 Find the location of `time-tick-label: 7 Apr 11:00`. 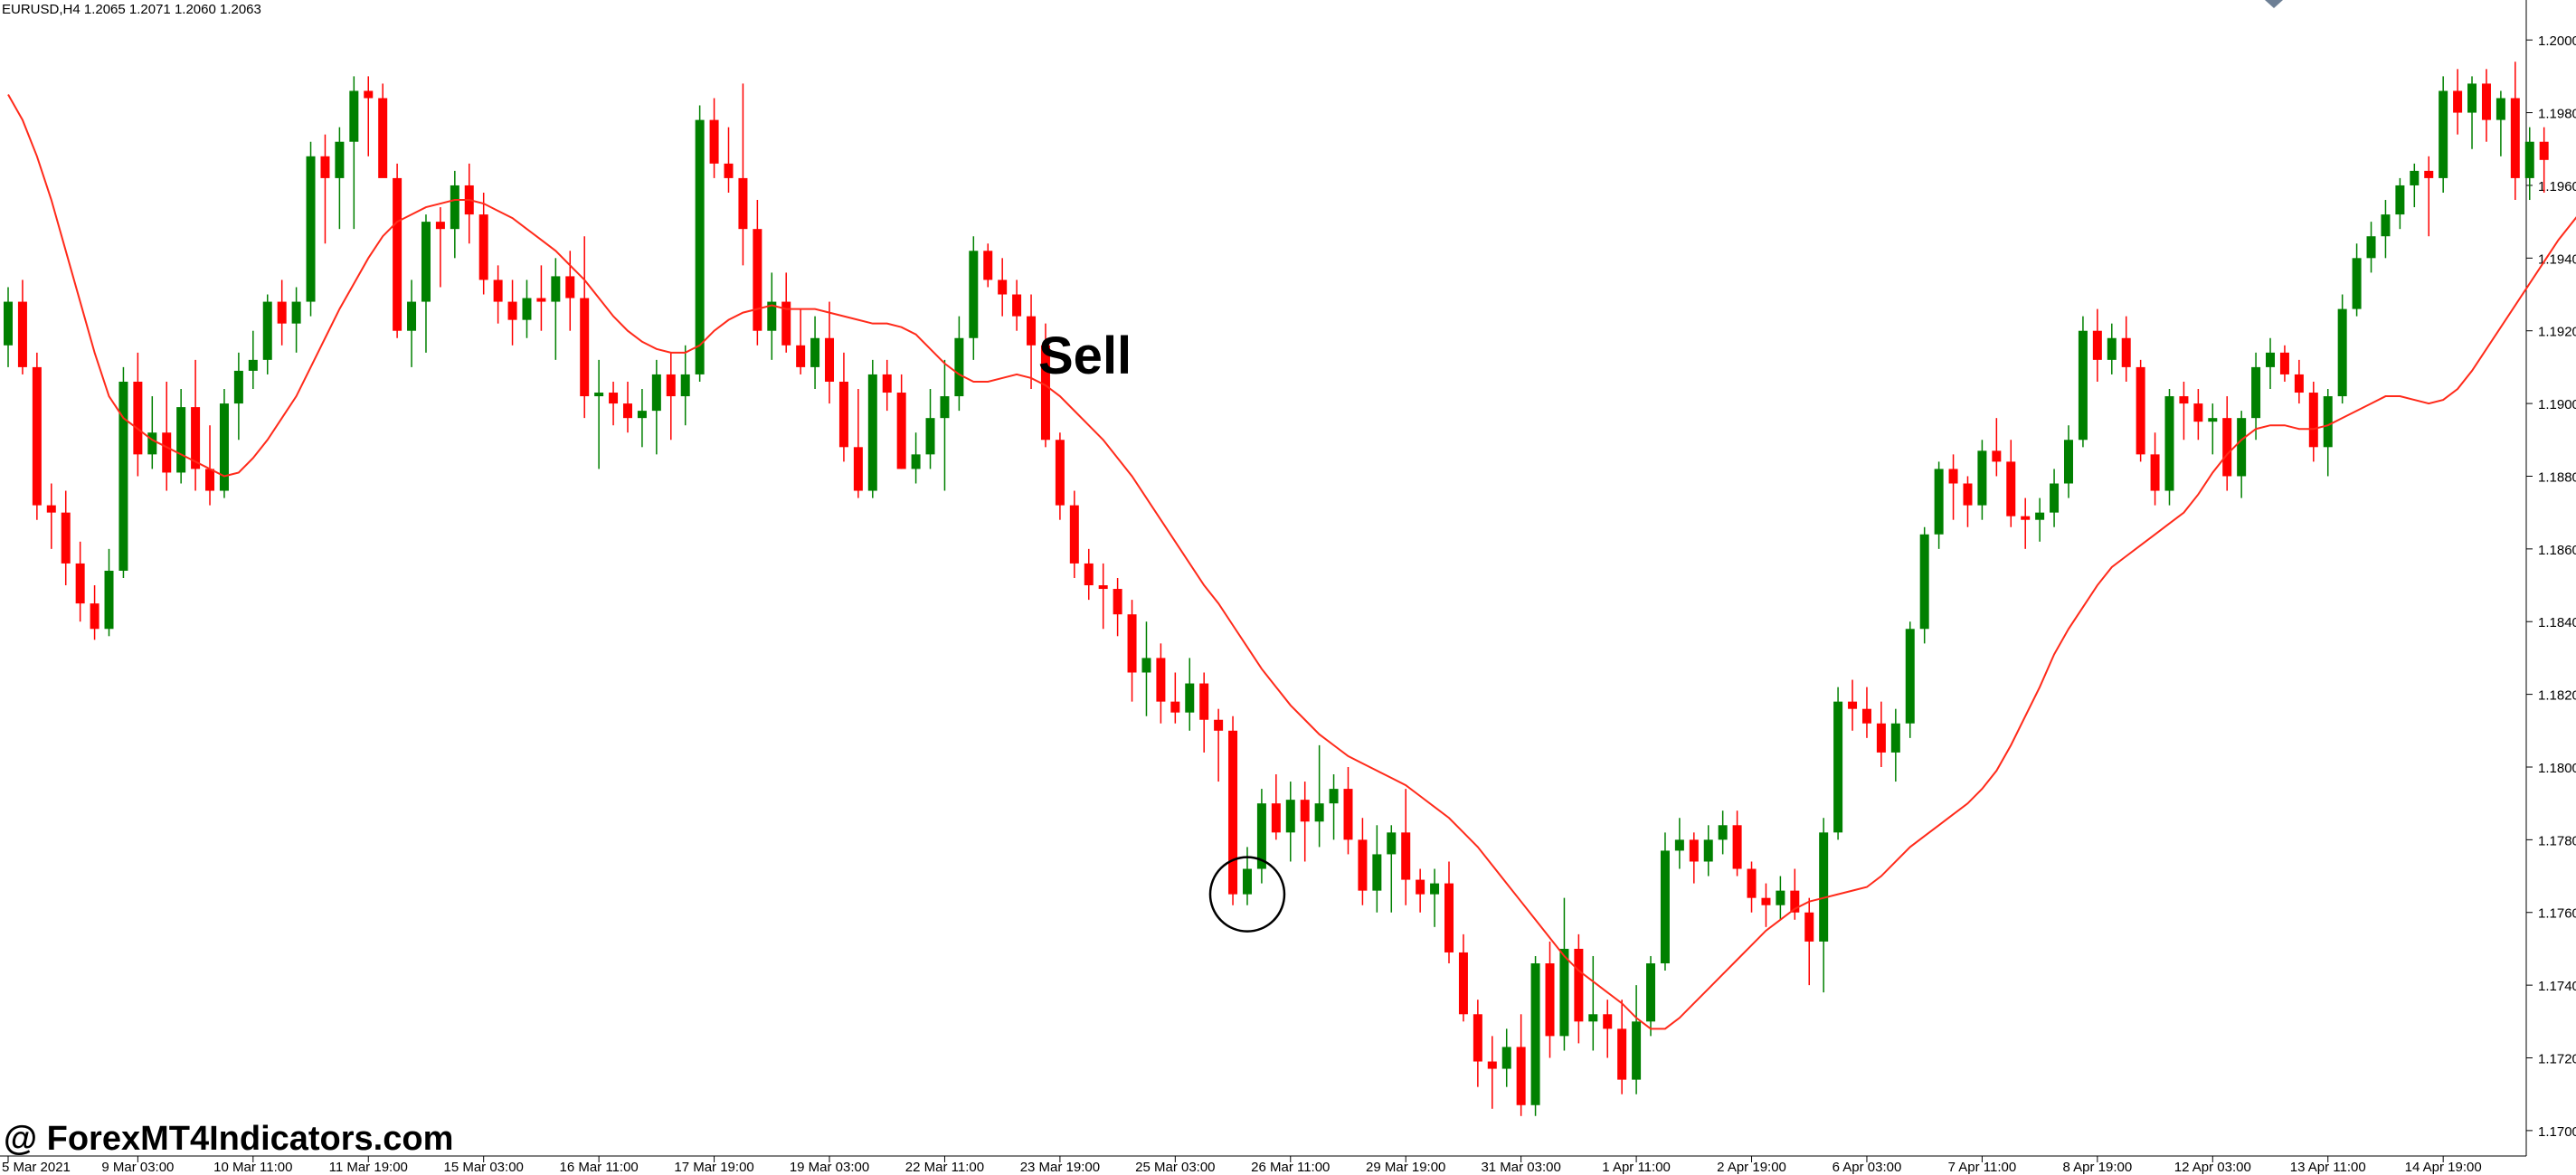

time-tick-label: 7 Apr 11:00 is located at coordinates (1982, 1168).